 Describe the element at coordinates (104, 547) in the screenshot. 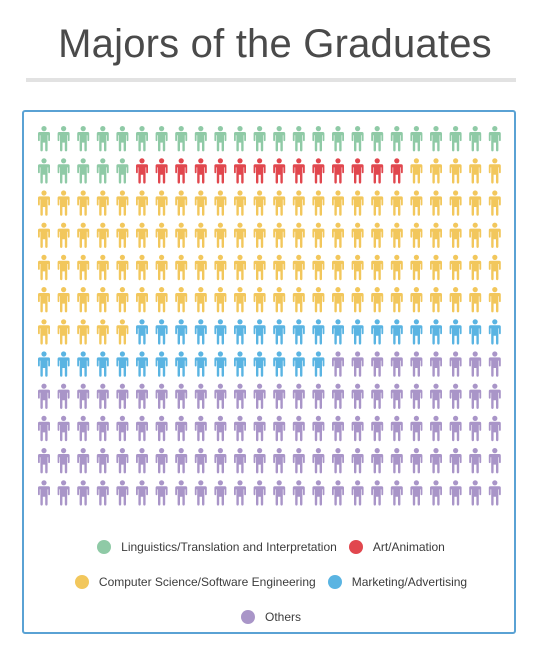

I see `legend-swatch-linguistics` at that location.